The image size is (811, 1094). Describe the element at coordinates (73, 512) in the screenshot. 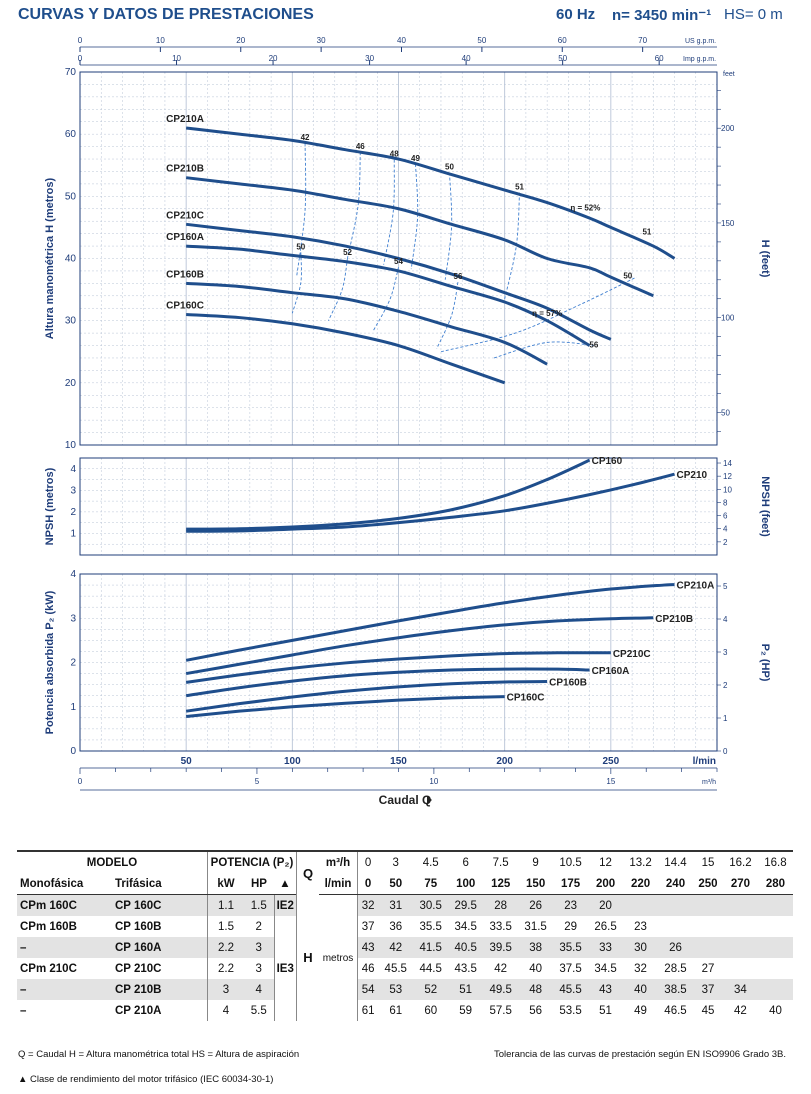

I see `npsh-ytick-label: 2` at that location.